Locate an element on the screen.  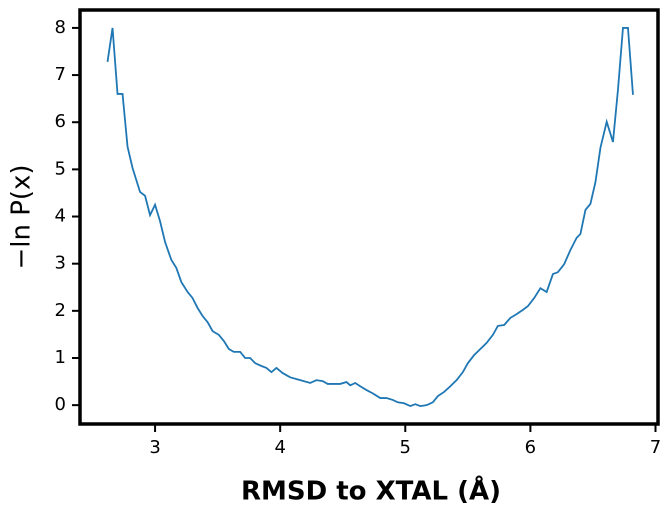
x-axis-label: RMSD to XTAL (Å) is located at coordinates (371, 491).